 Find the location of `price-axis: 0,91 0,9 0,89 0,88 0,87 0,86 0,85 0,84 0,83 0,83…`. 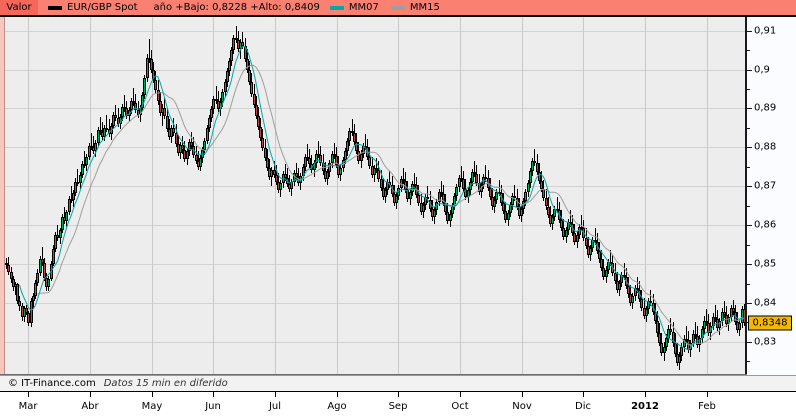

price-axis: 0,91 0,9 0,89 0,88 0,87 0,86 0,85 0,84 0,83 0,83… is located at coordinates (771, 196).